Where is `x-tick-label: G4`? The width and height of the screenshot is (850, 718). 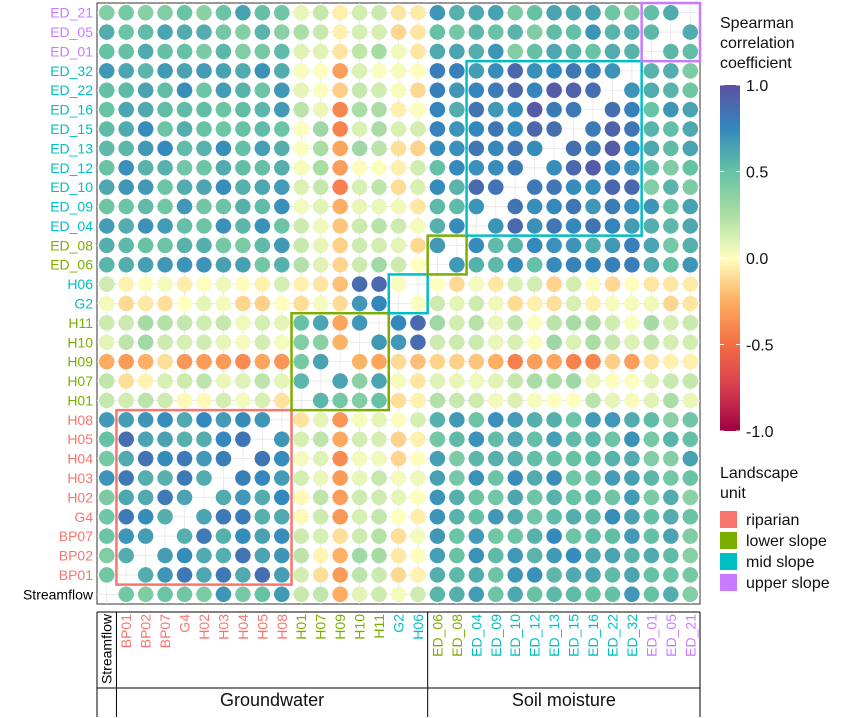
x-tick-label: G4 is located at coordinates (185, 623).